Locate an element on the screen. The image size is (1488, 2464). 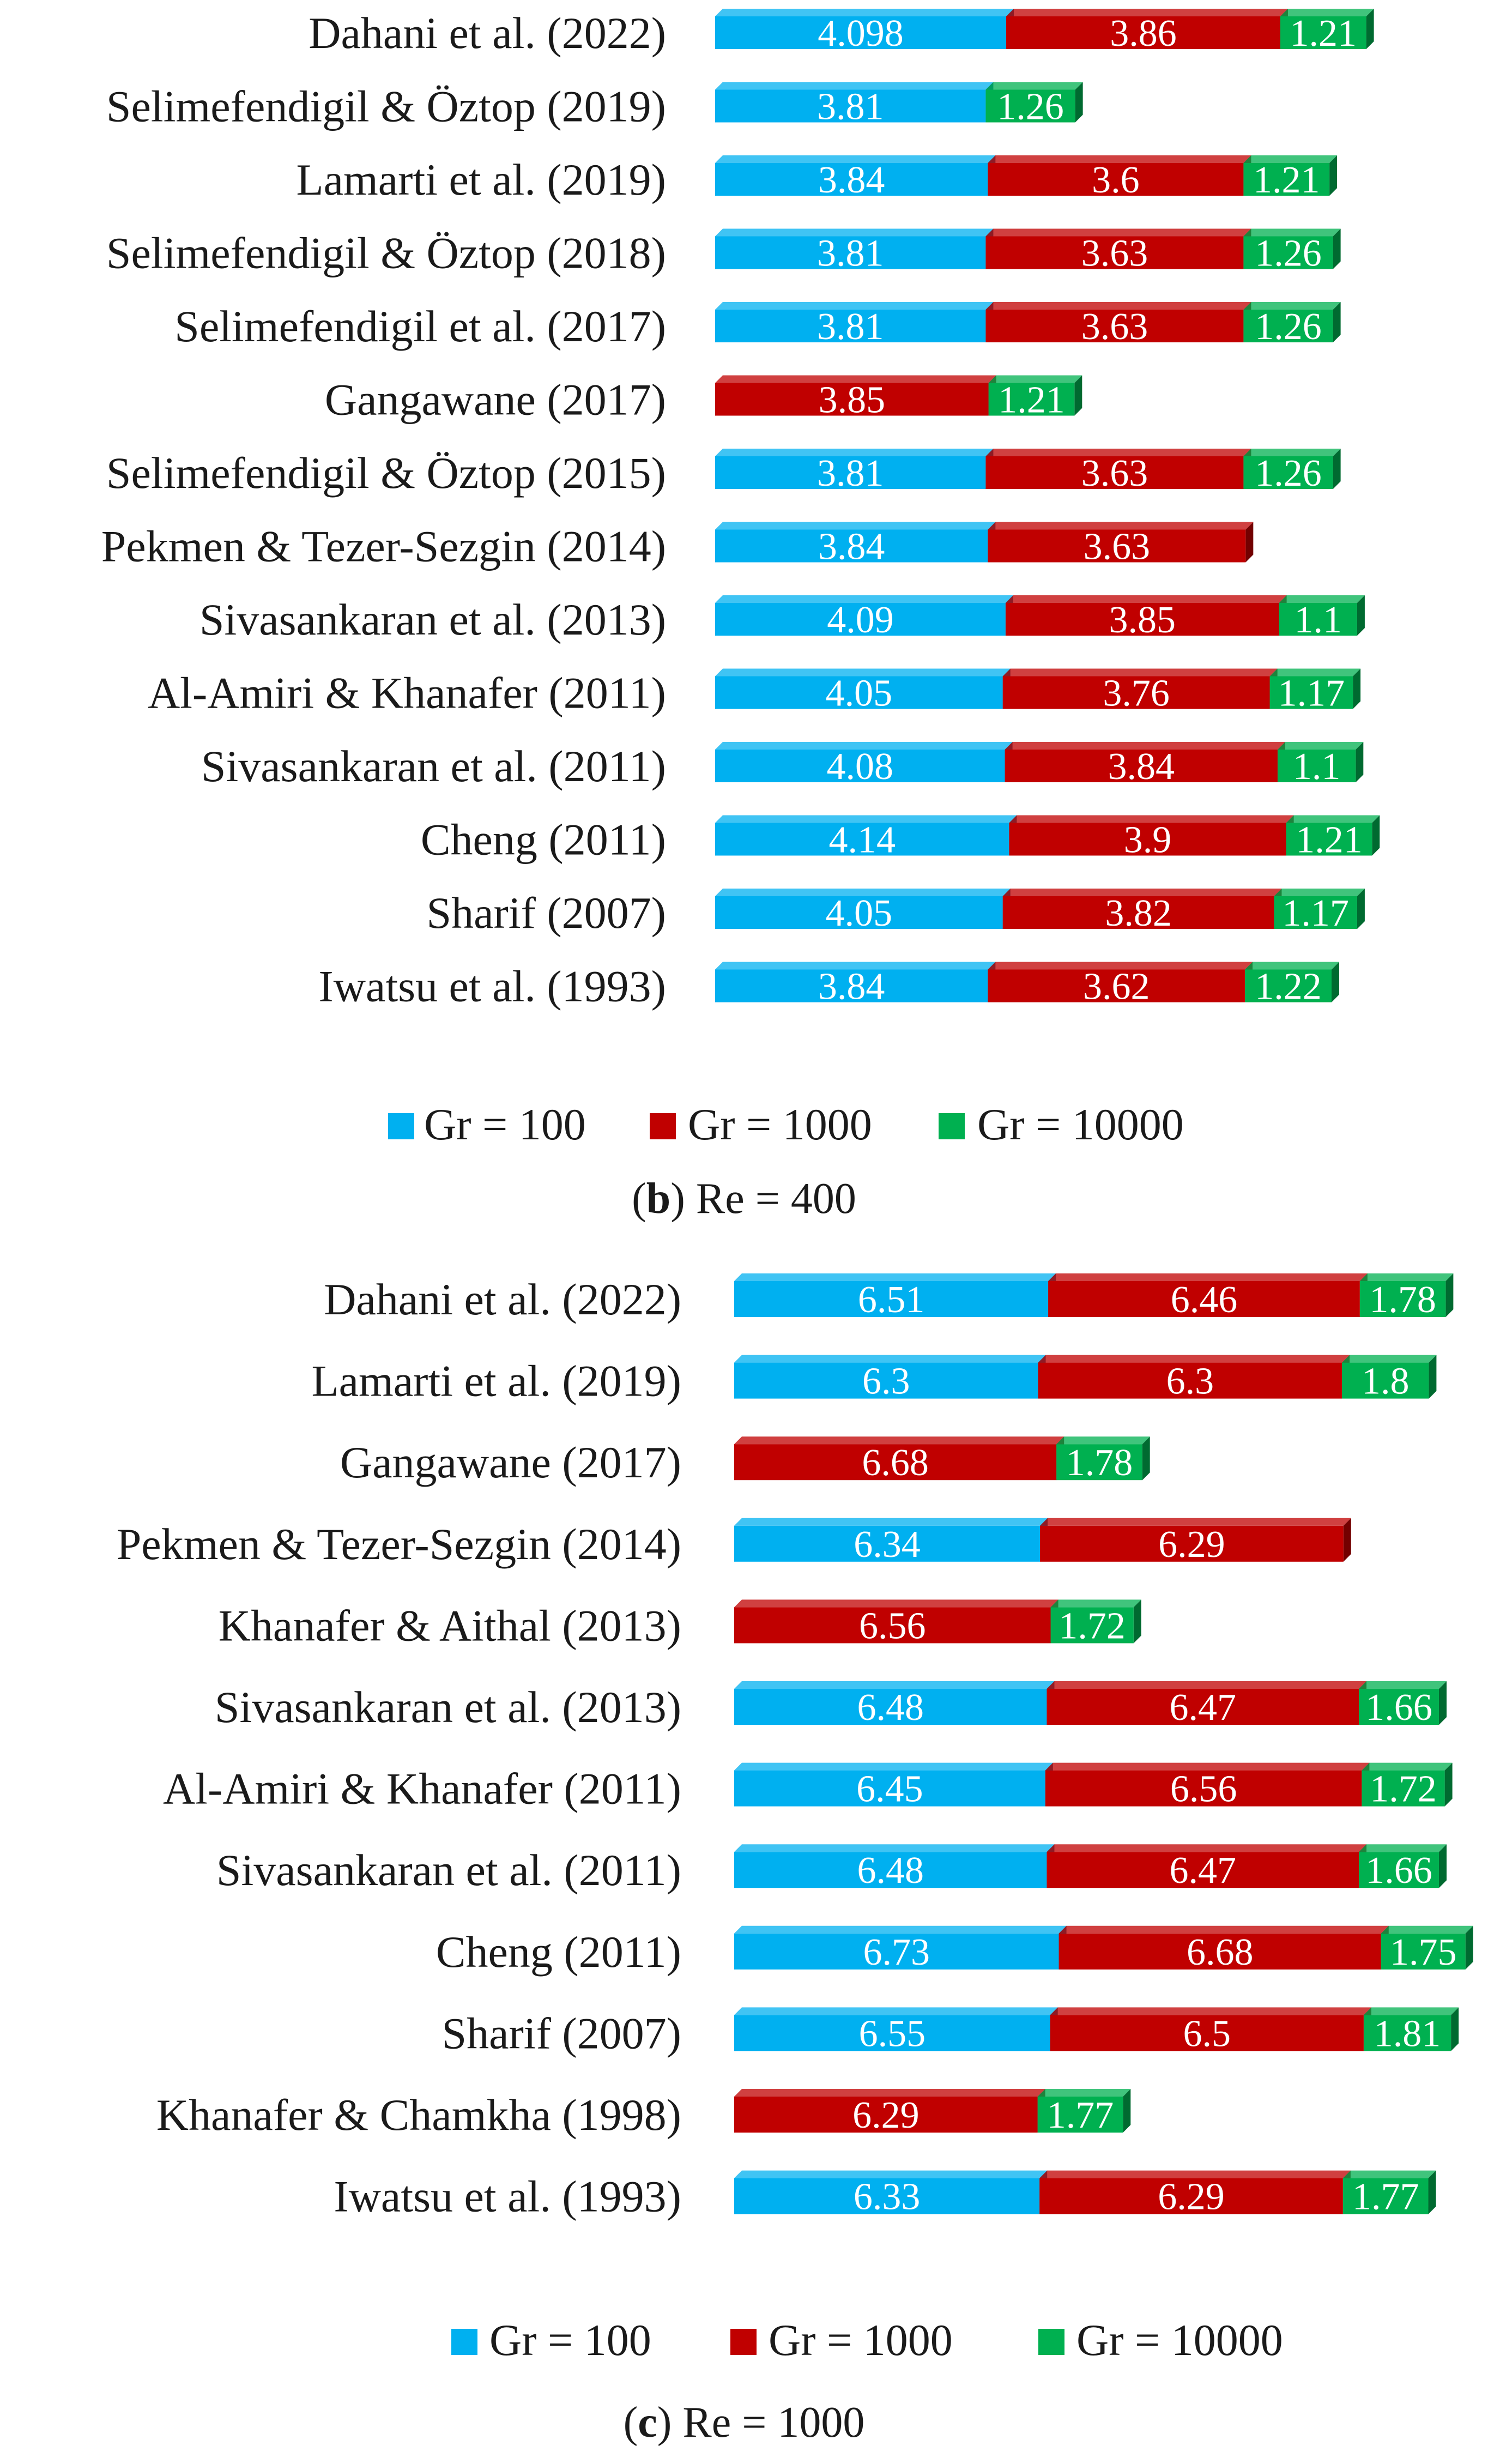
bar-value-label: 3.85 is located at coordinates (852, 400).